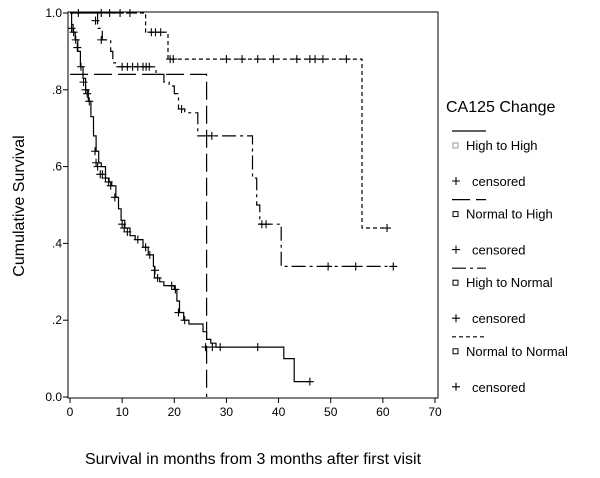  I want to click on x-tick-label: 10, so click(122, 412).